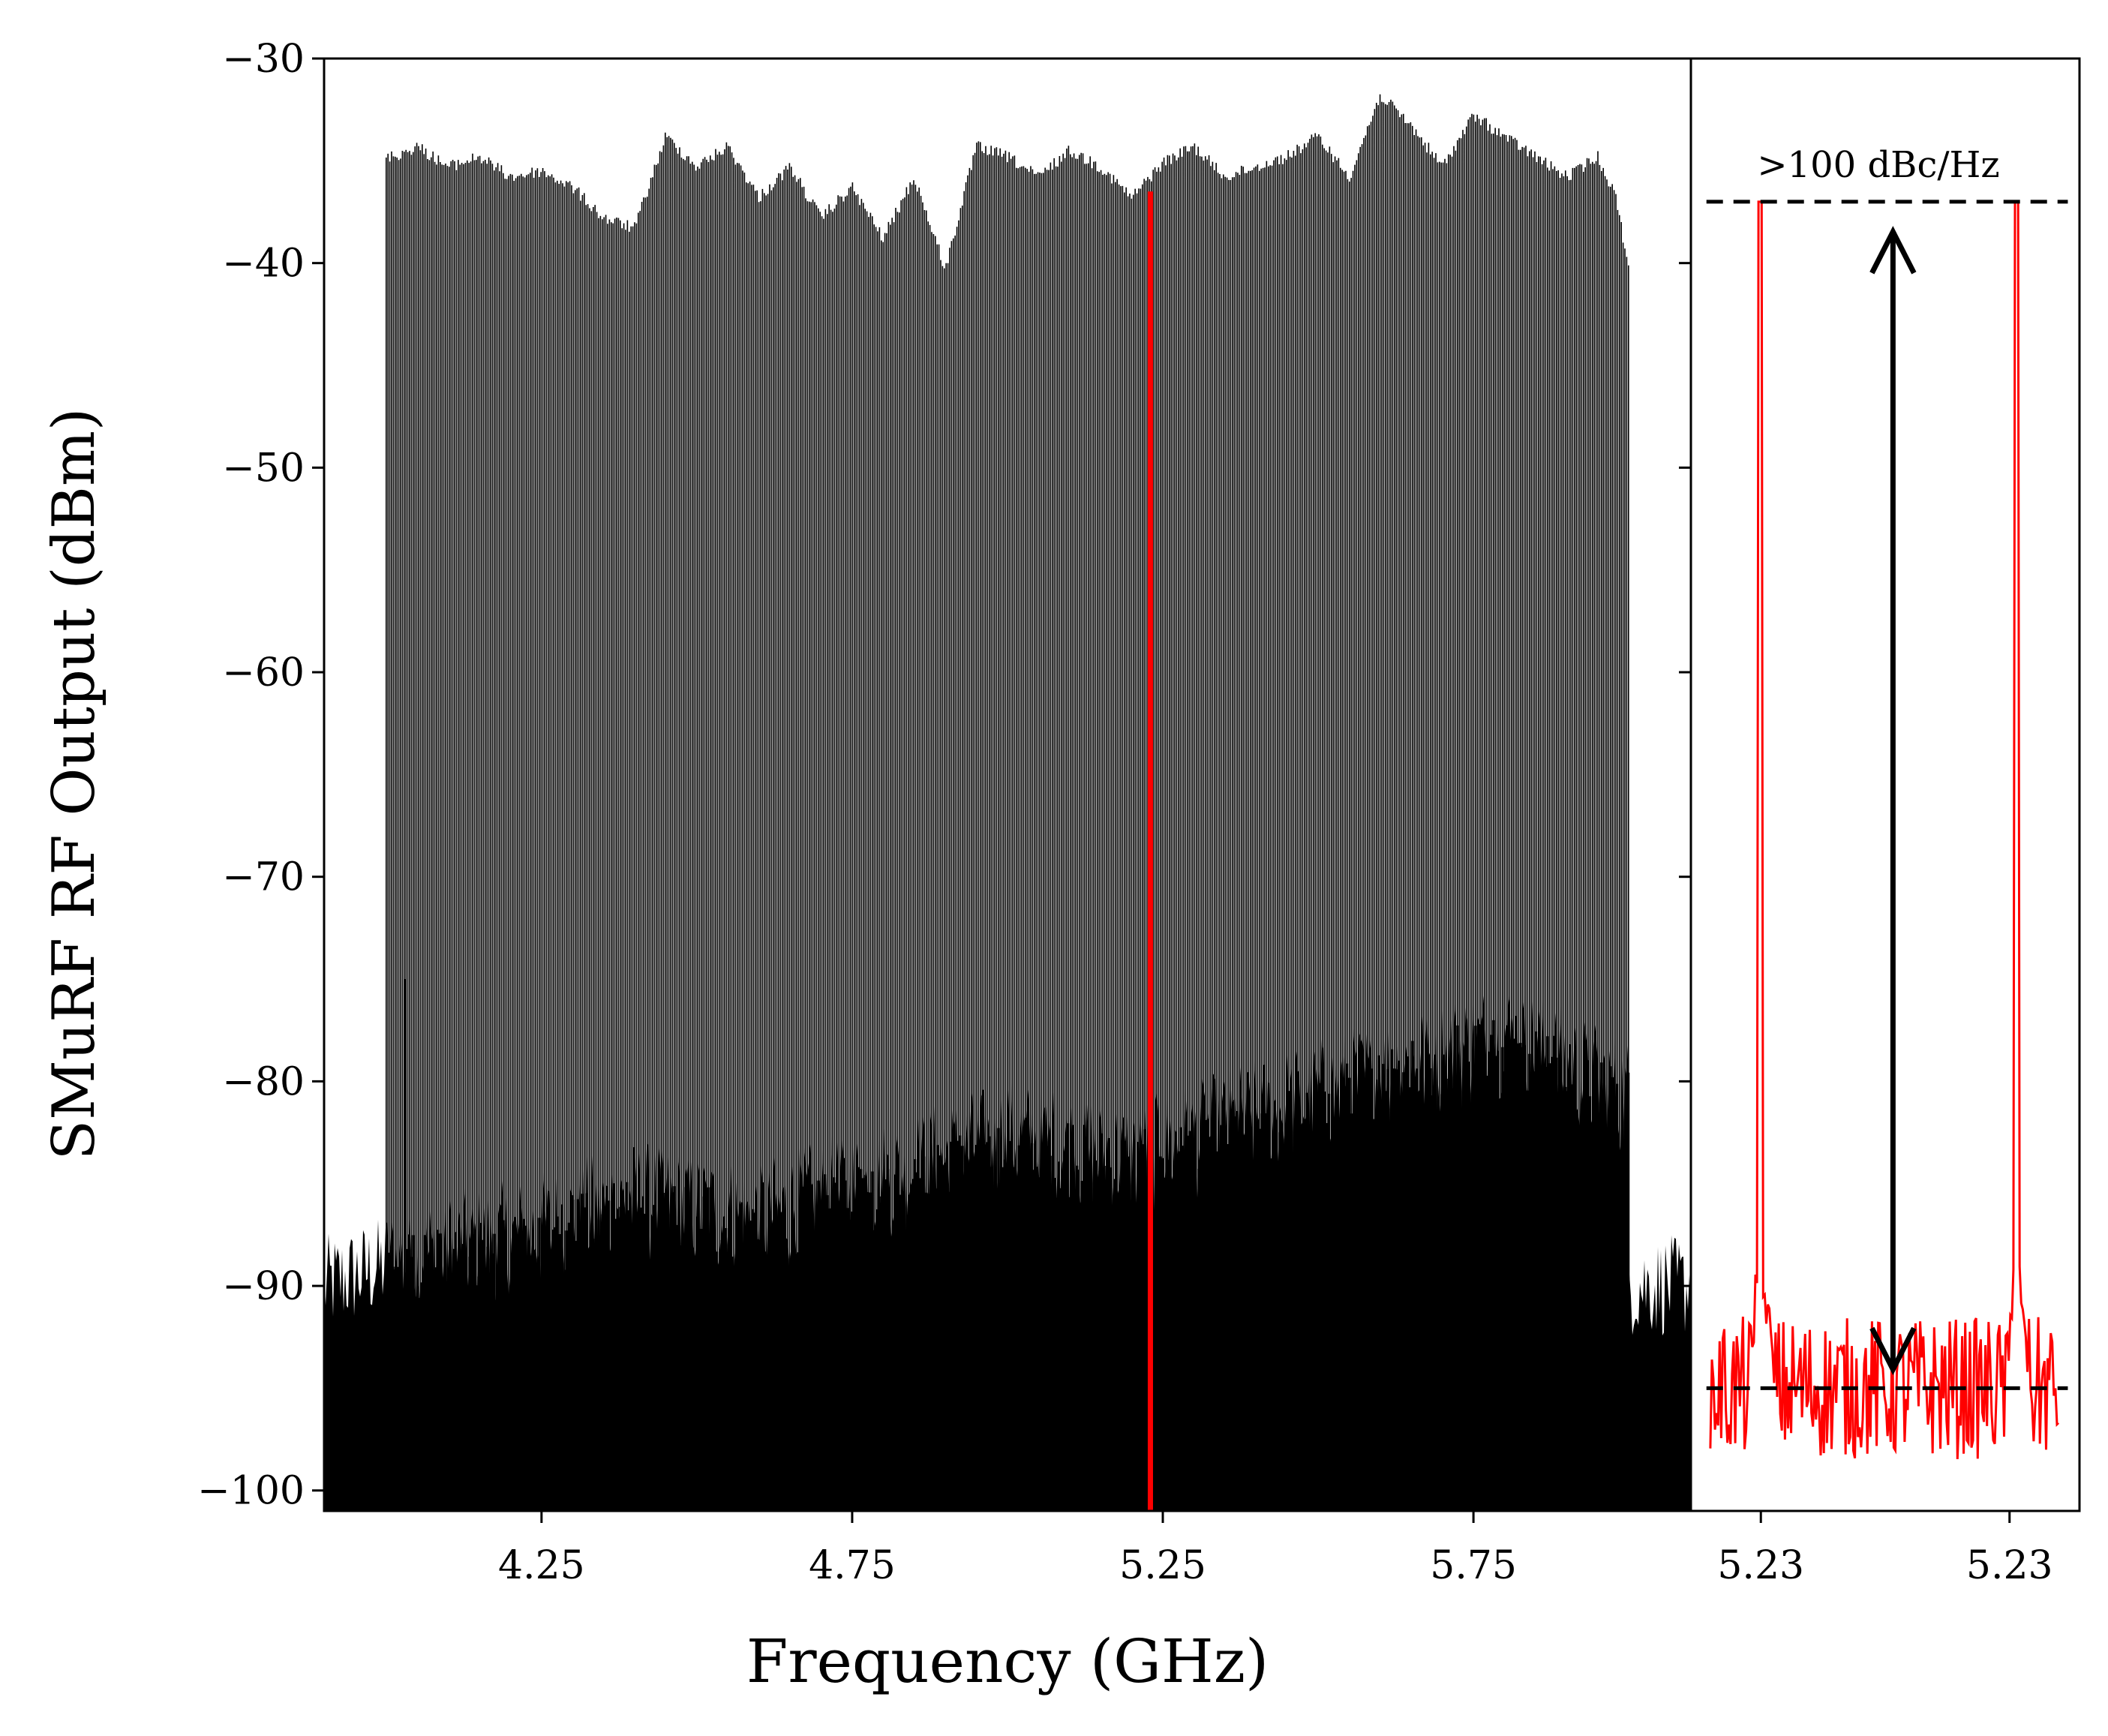 Image resolution: width=2108 pixels, height=1736 pixels. What do you see at coordinates (1878, 165) in the screenshot?
I see `dbc-annotation: >100 dBc/Hz` at bounding box center [1878, 165].